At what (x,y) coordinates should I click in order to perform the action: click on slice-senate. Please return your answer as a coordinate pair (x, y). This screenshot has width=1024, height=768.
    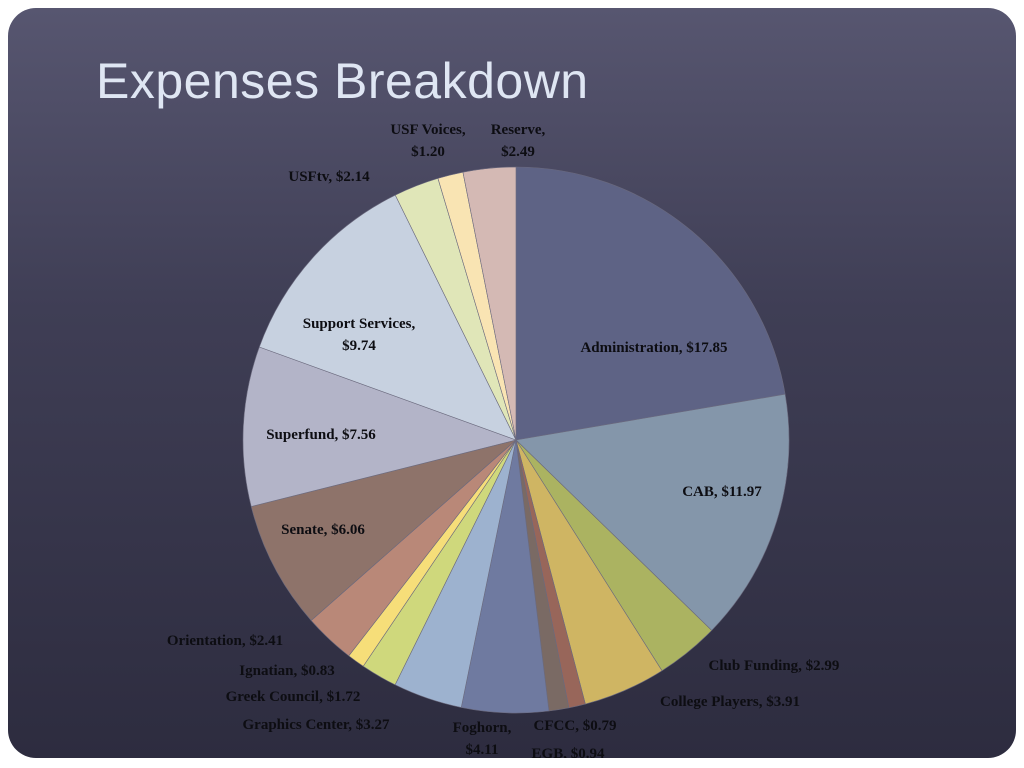
    Looking at the image, I should click on (383, 530).